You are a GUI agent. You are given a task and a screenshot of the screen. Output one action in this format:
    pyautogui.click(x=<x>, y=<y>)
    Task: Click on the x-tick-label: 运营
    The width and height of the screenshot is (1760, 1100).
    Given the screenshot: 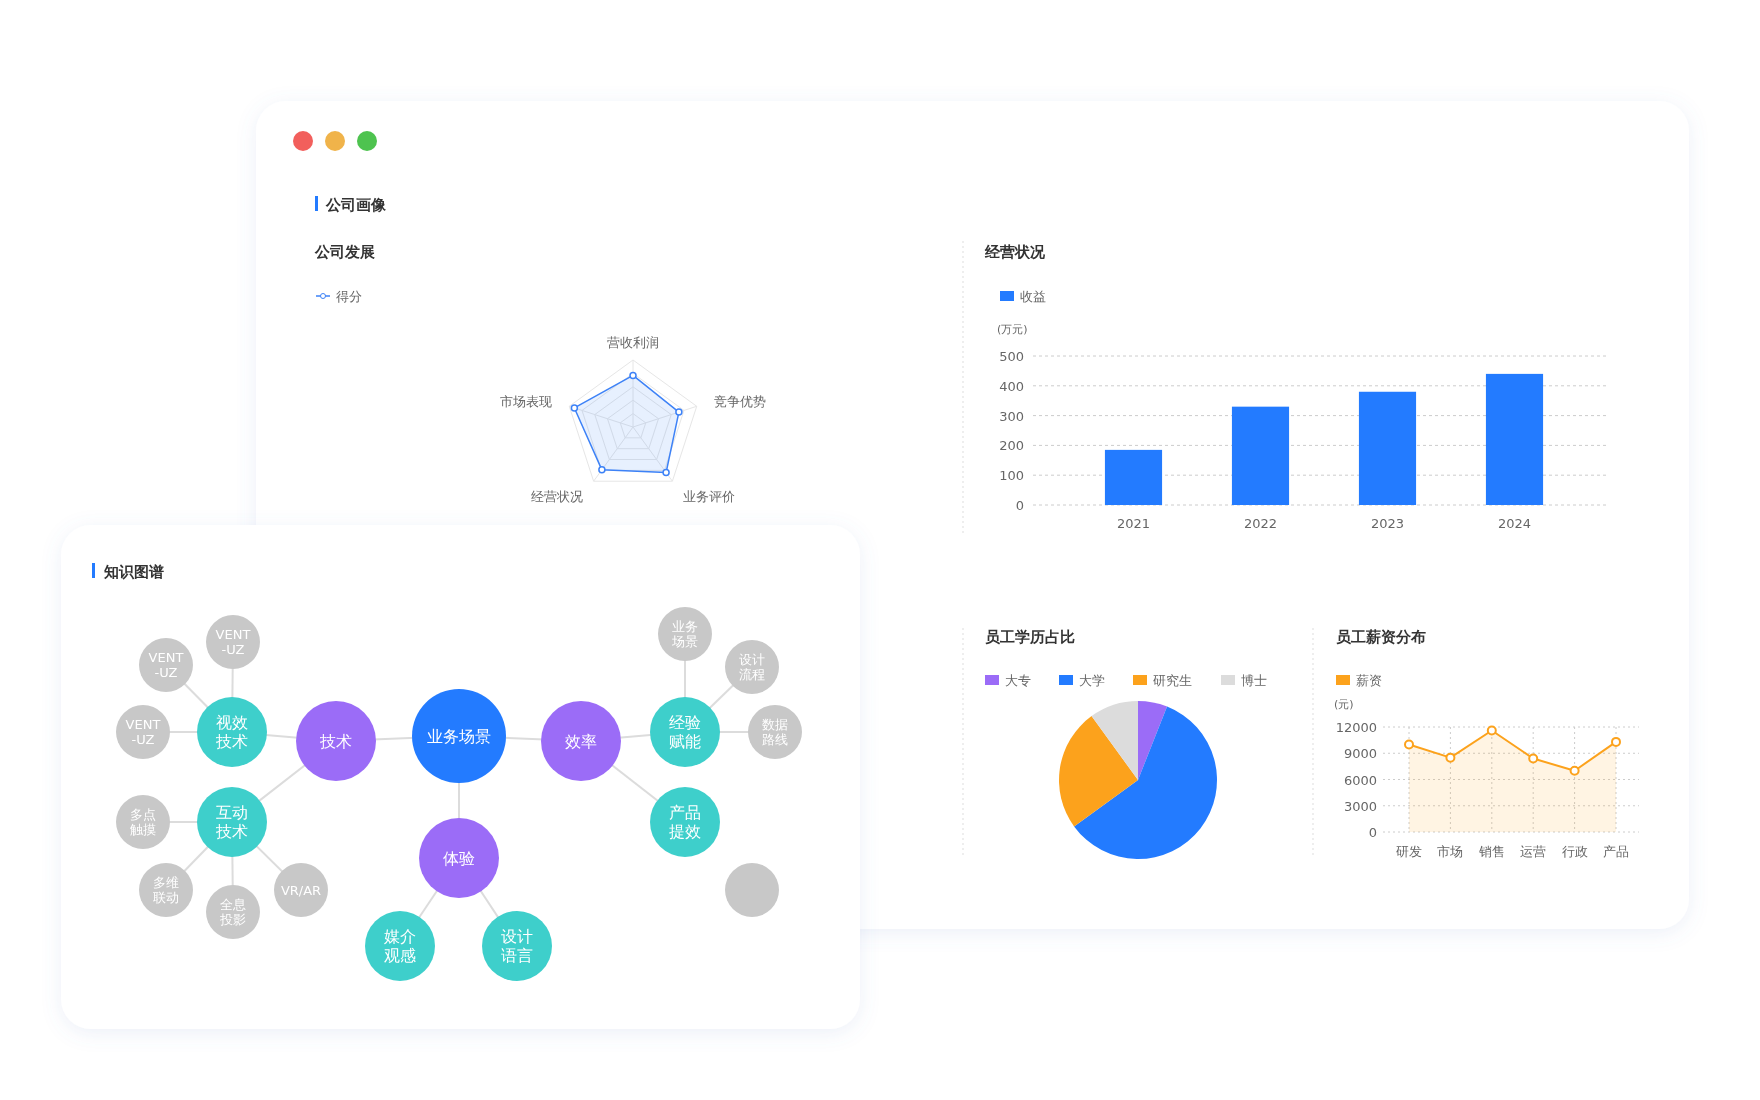 What is the action you would take?
    pyautogui.click(x=1533, y=851)
    